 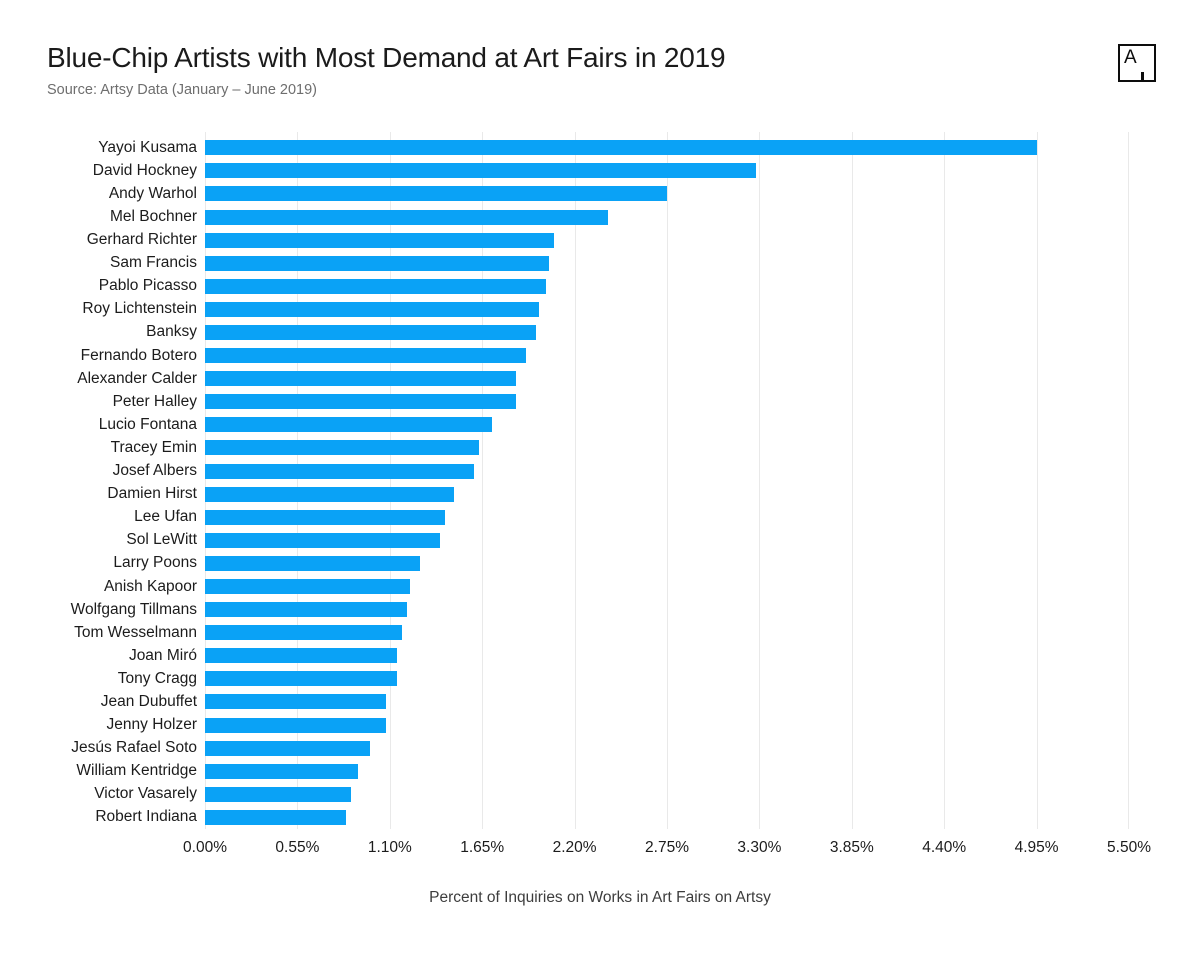 What do you see at coordinates (574, 847) in the screenshot?
I see `x-tick-label: 2.20%` at bounding box center [574, 847].